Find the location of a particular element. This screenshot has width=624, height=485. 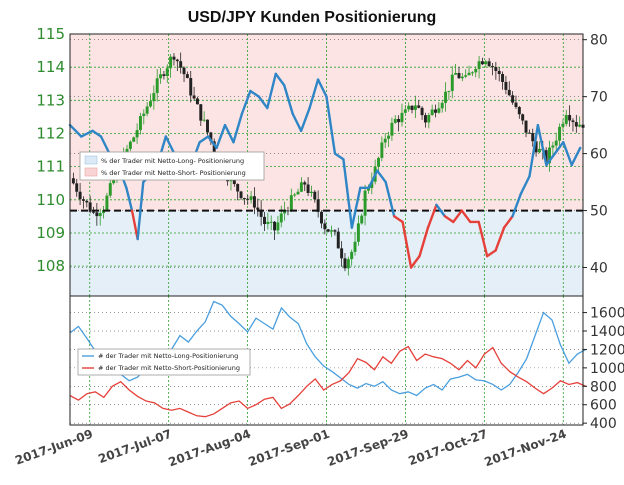

date-tick-label: 2017-Nov-24 is located at coordinates (526, 448).